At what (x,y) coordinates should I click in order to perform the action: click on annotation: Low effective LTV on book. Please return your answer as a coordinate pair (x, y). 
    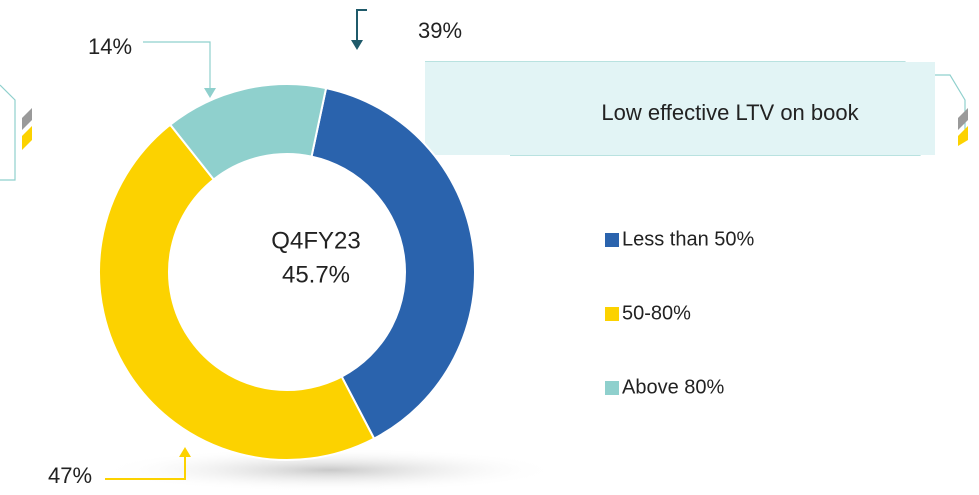
    Looking at the image, I should click on (730, 112).